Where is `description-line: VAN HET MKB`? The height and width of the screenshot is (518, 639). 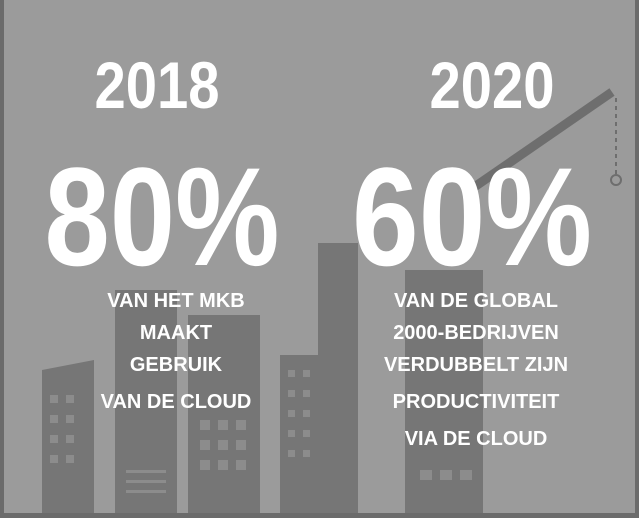 description-line: VAN HET MKB is located at coordinates (175, 301).